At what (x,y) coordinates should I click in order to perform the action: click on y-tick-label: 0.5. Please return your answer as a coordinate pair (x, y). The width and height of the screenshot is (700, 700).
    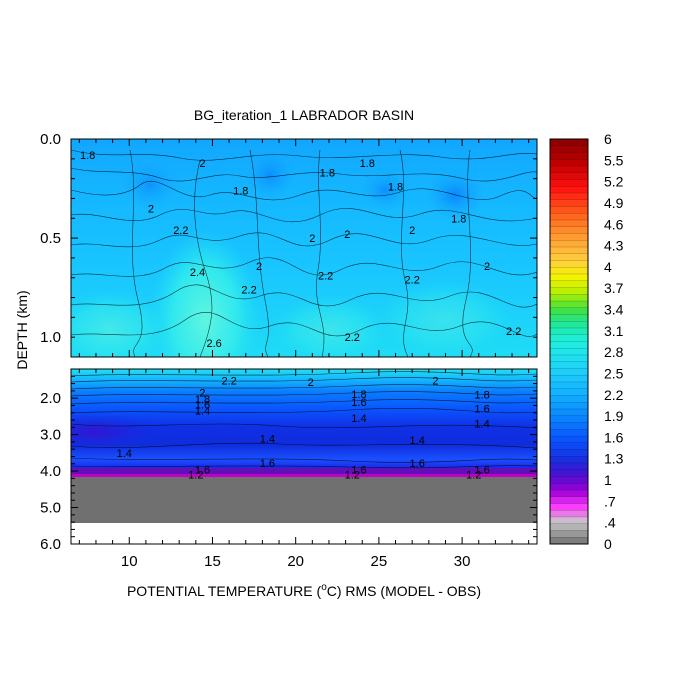
    Looking at the image, I should click on (50, 238).